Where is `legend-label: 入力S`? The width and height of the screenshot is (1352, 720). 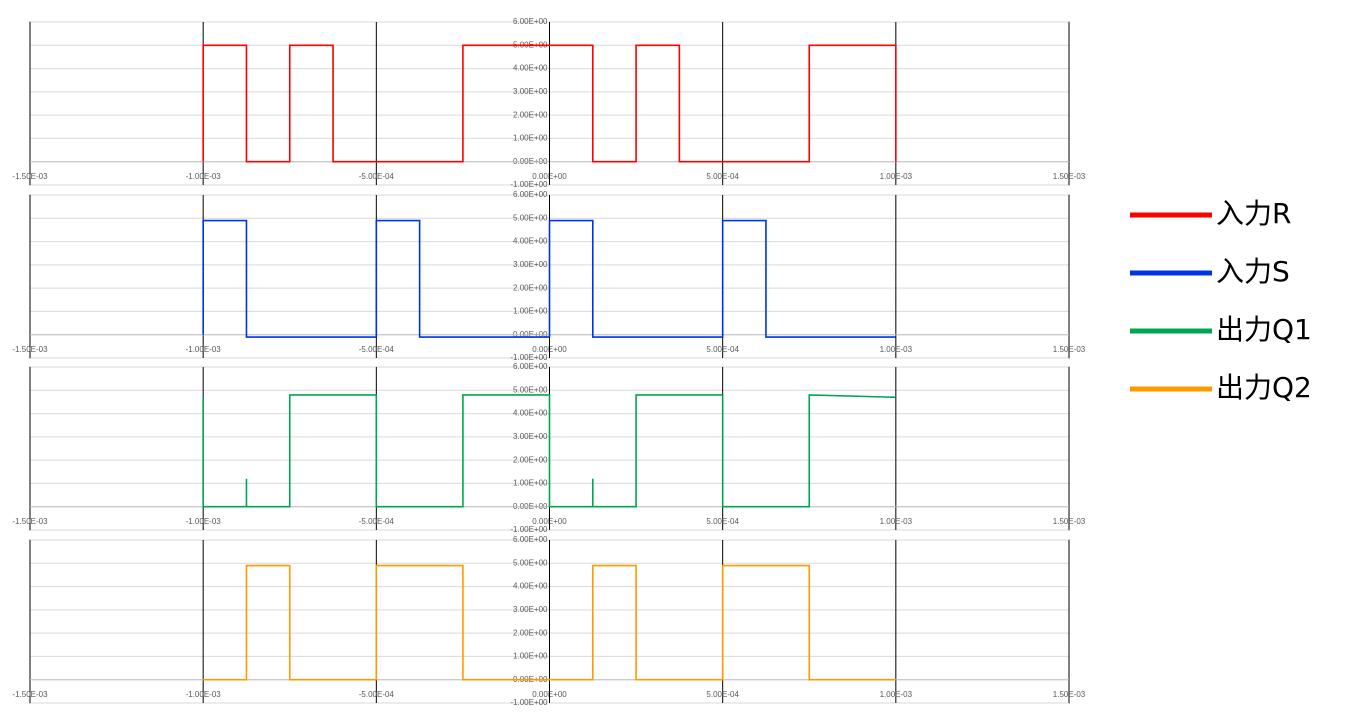
legend-label: 入力S is located at coordinates (1253, 271).